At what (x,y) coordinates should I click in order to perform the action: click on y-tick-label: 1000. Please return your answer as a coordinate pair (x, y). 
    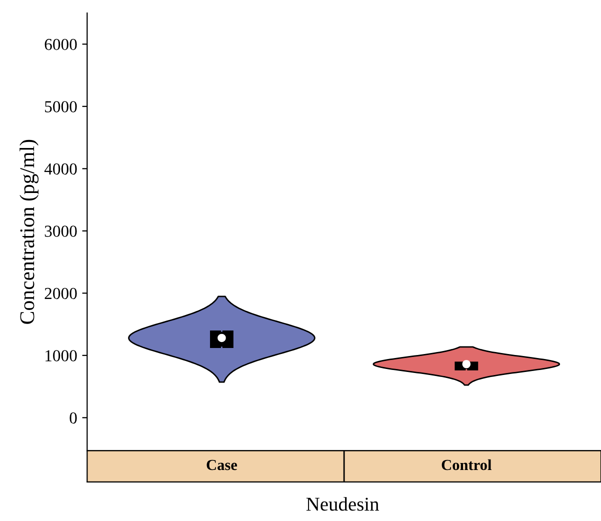
    Looking at the image, I should click on (61, 356).